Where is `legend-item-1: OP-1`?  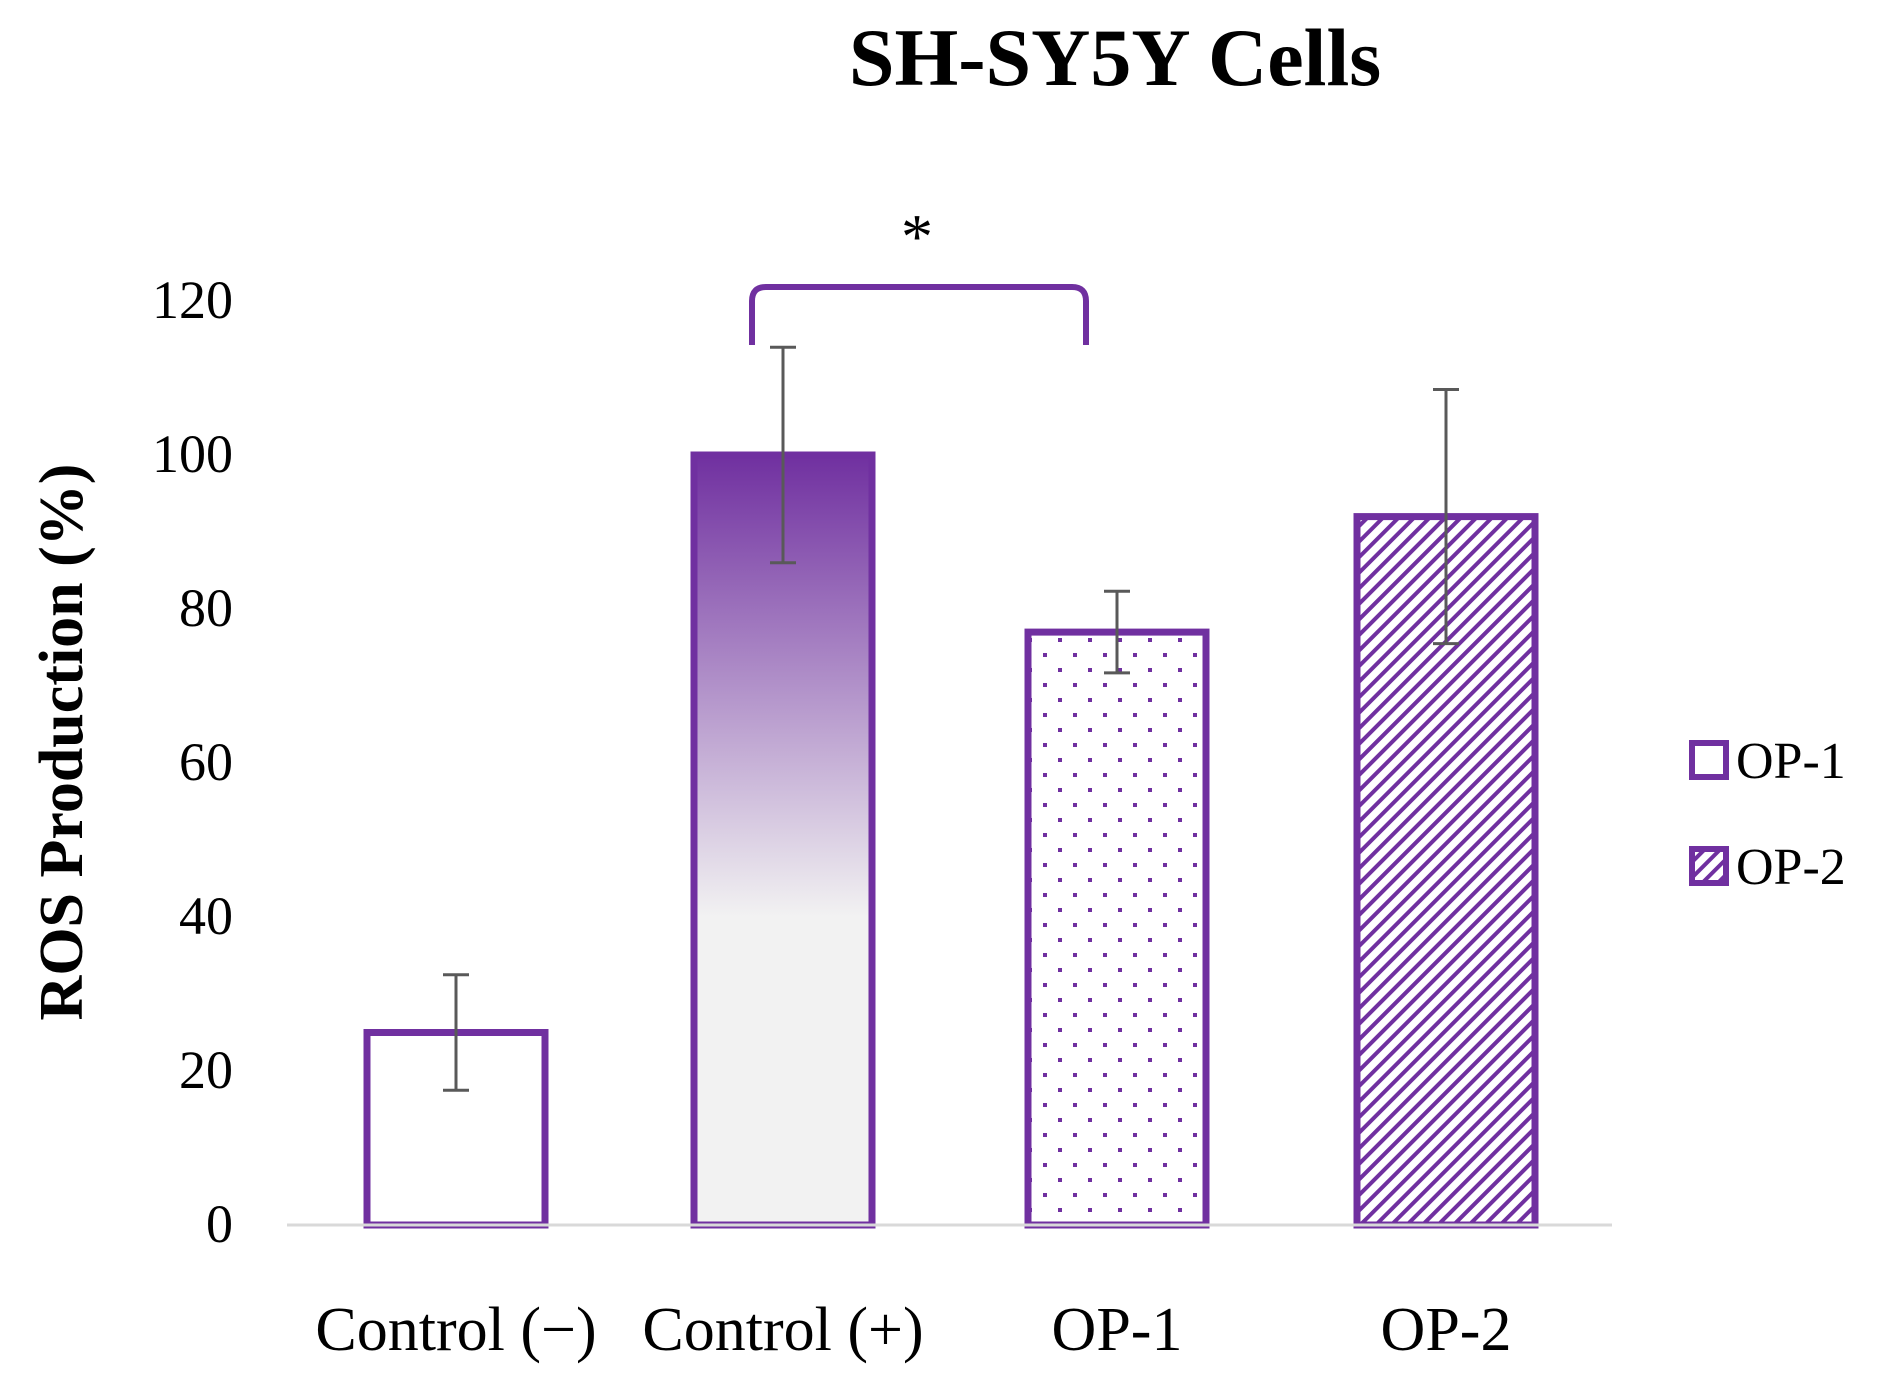 legend-item-1: OP-1 is located at coordinates (1767, 761).